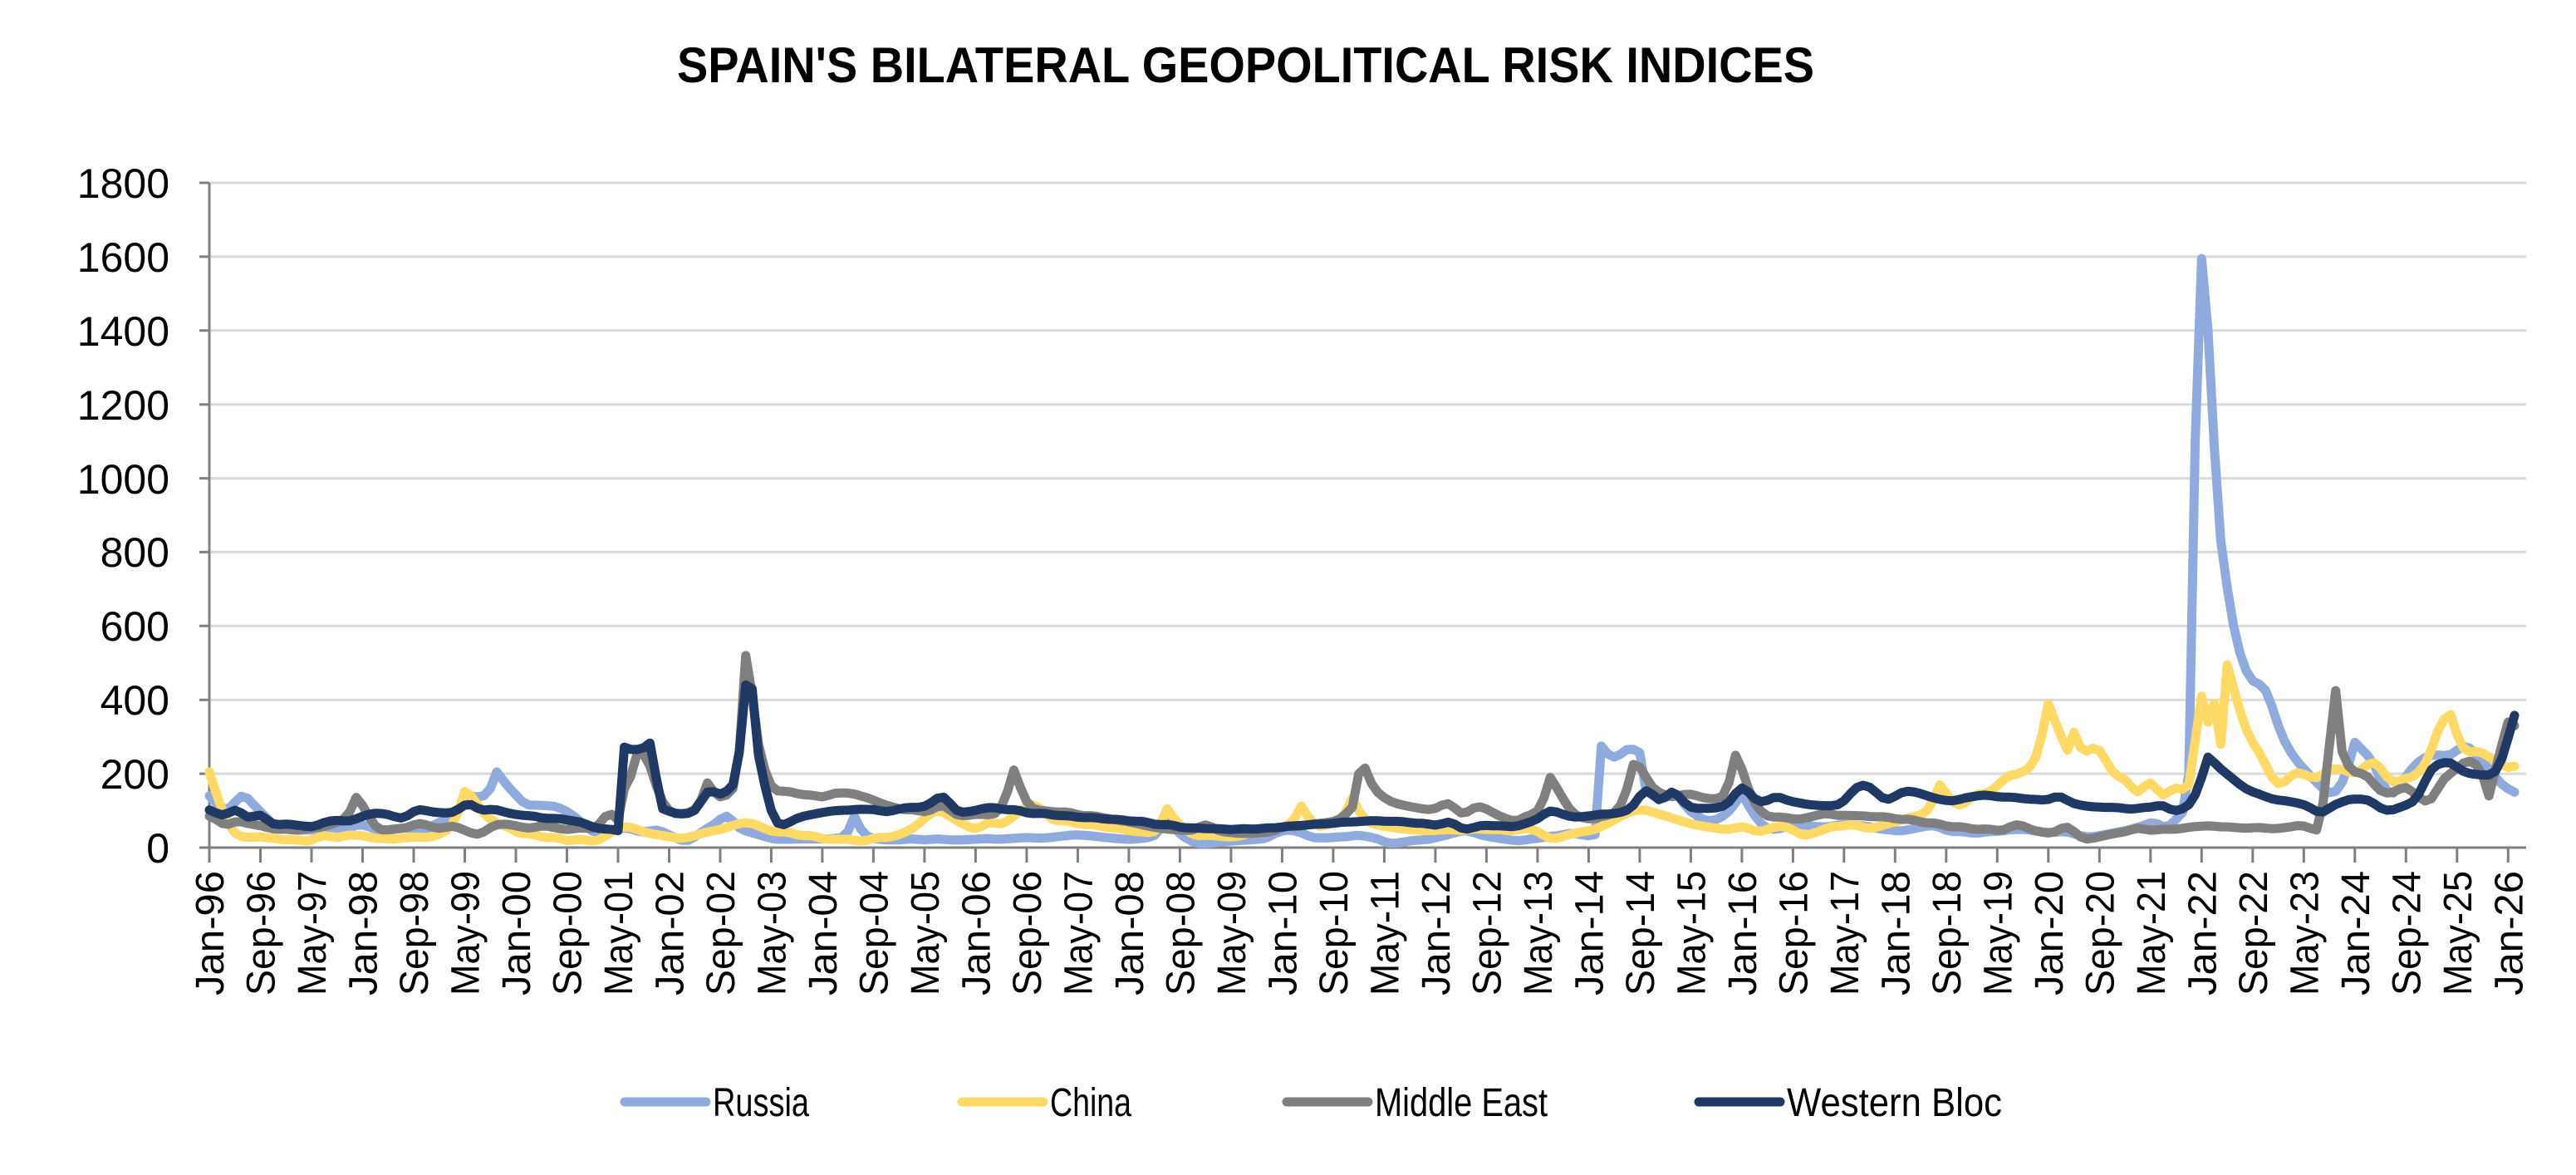  Describe the element at coordinates (1335, 933) in the screenshot. I see `svg-text: Sep-10` at that location.